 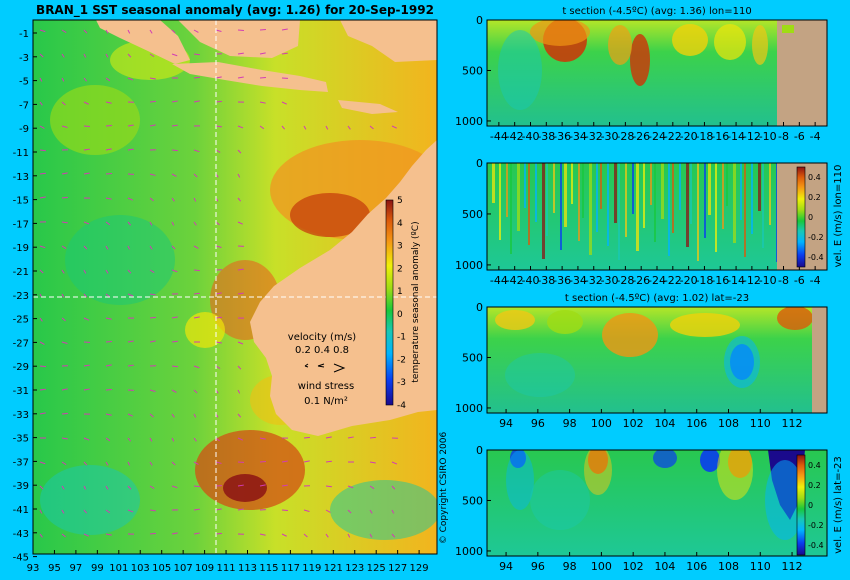 What do you see at coordinates (752, 136) in the screenshot?
I see `section-x-tick-label: -12` at bounding box center [752, 136].